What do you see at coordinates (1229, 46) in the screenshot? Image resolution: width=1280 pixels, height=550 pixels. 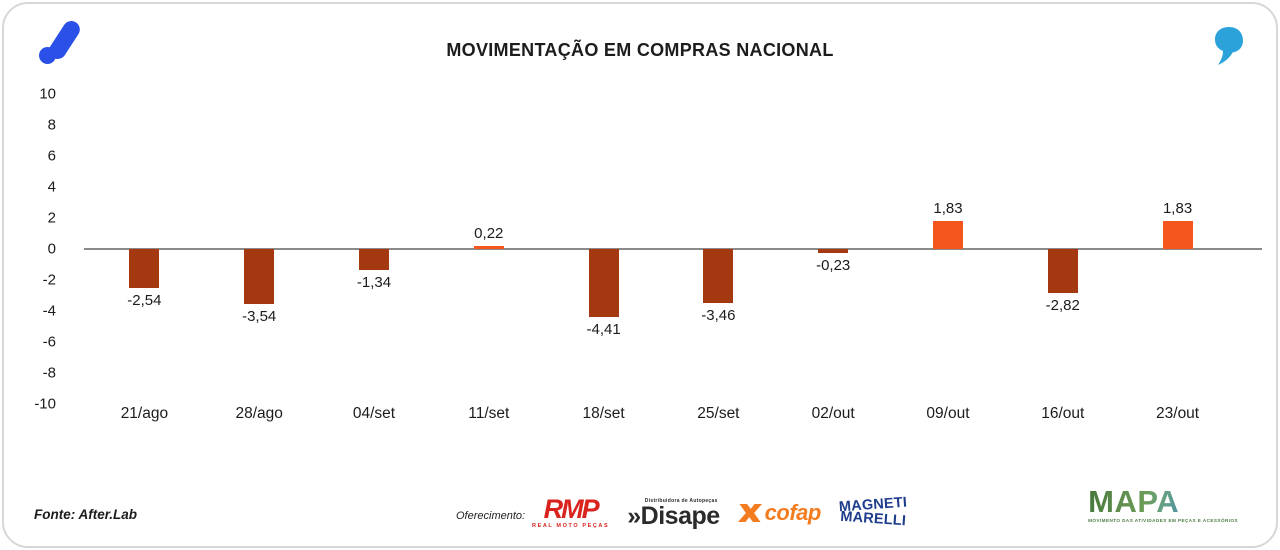 I see `quote-mark-icon` at bounding box center [1229, 46].